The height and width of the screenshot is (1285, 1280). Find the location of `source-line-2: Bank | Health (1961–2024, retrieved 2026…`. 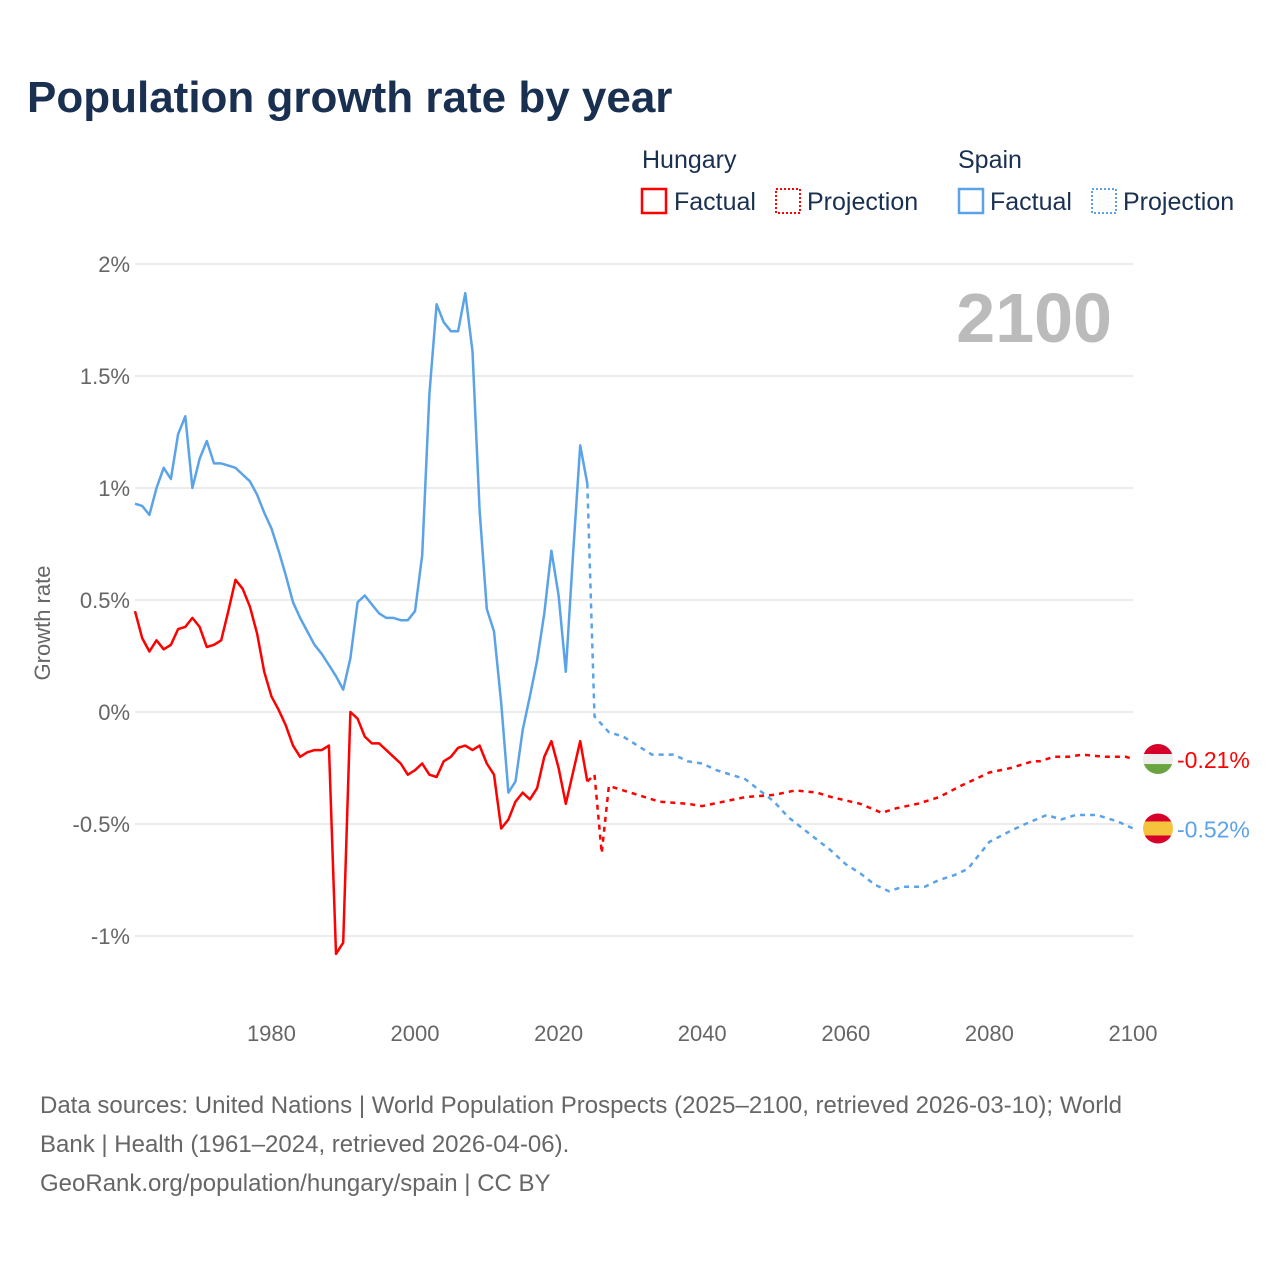

source-line-2: Bank | Health (1961–2024, retrieved 2026… is located at coordinates (304, 1144).